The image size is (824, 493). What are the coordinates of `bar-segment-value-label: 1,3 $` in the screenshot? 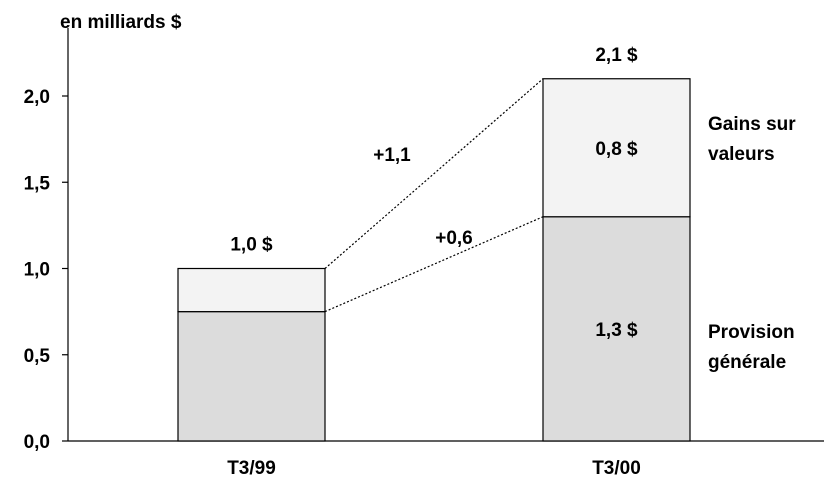 It's located at (616, 330).